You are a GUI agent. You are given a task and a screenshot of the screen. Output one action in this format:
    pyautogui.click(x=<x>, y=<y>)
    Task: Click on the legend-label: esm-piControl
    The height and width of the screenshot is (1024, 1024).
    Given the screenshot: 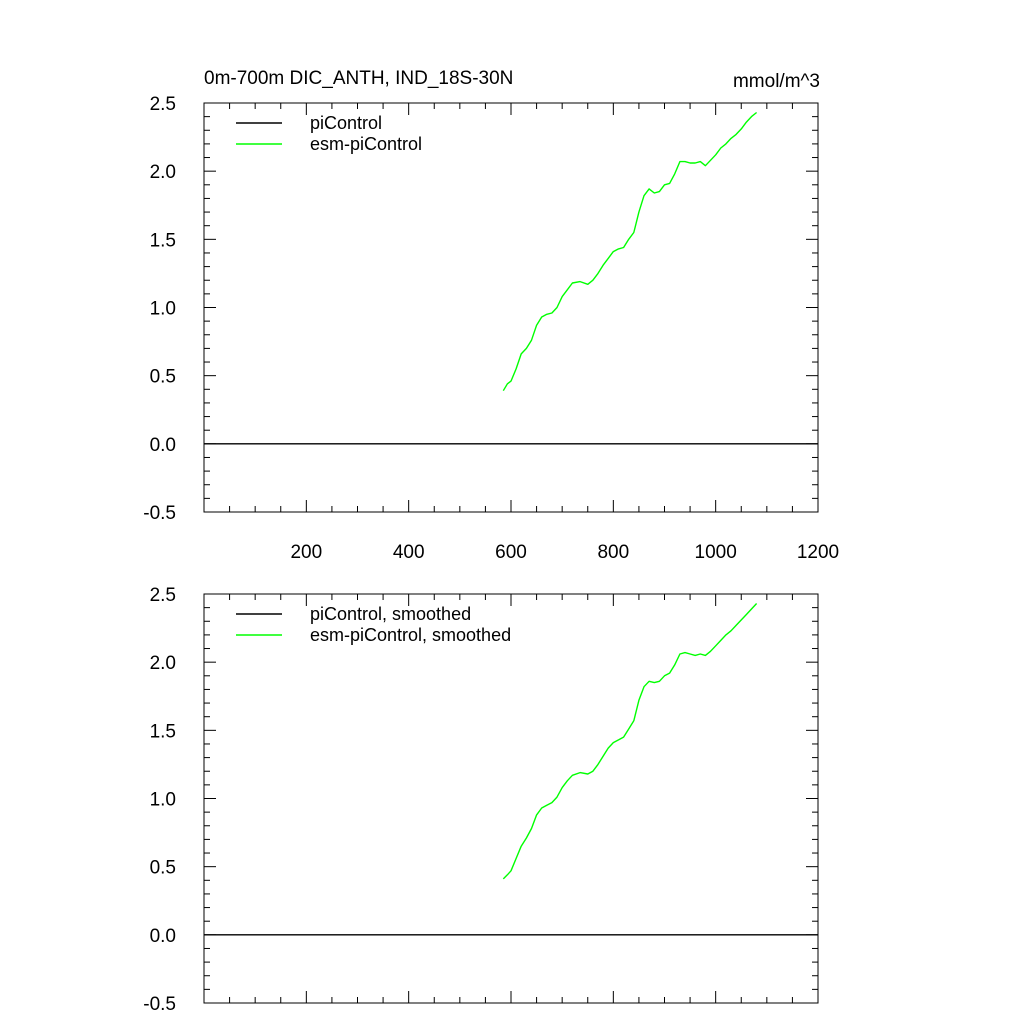 What is the action you would take?
    pyautogui.click(x=366, y=144)
    